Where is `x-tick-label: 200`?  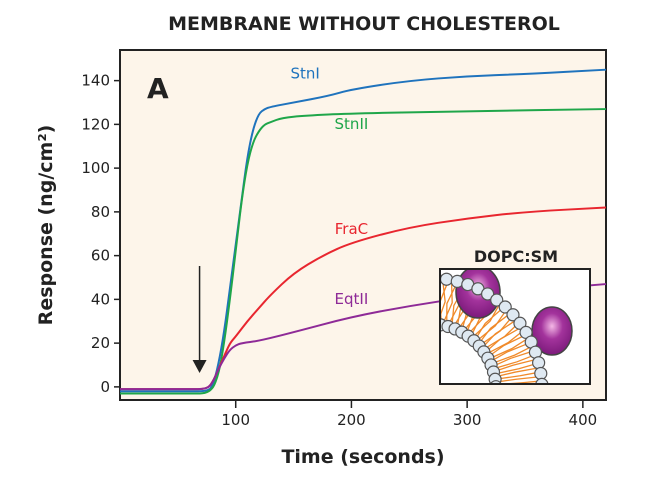
x-tick-label: 200 is located at coordinates (351, 420).